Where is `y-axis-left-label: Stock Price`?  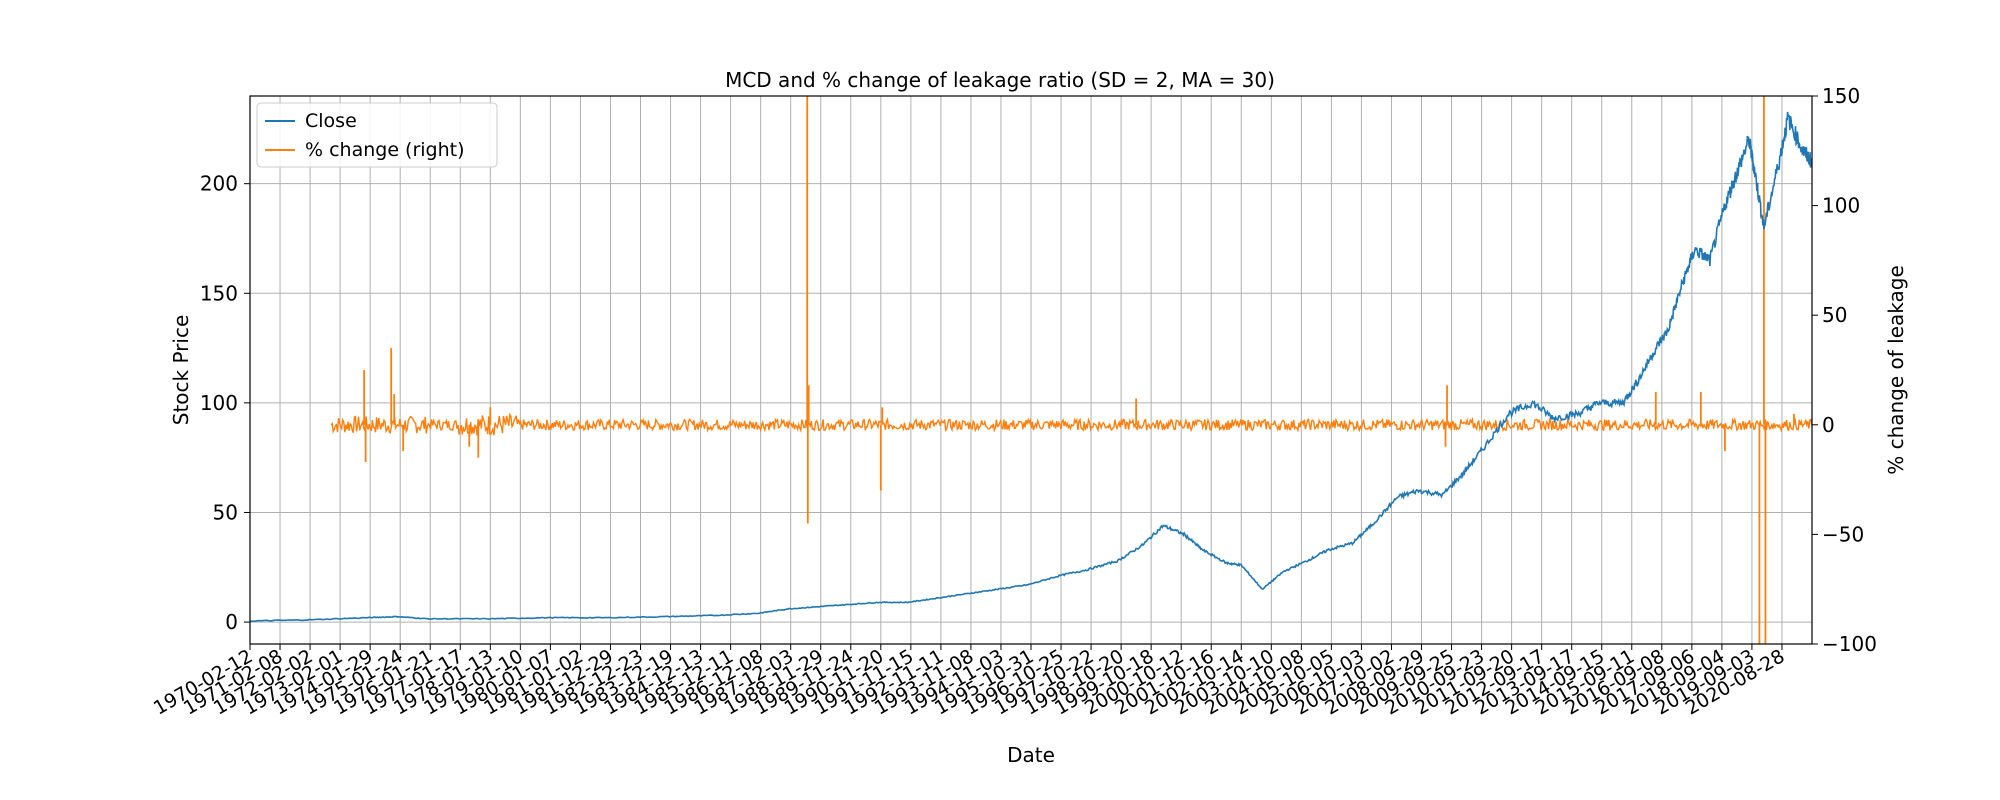 y-axis-left-label: Stock Price is located at coordinates (181, 370).